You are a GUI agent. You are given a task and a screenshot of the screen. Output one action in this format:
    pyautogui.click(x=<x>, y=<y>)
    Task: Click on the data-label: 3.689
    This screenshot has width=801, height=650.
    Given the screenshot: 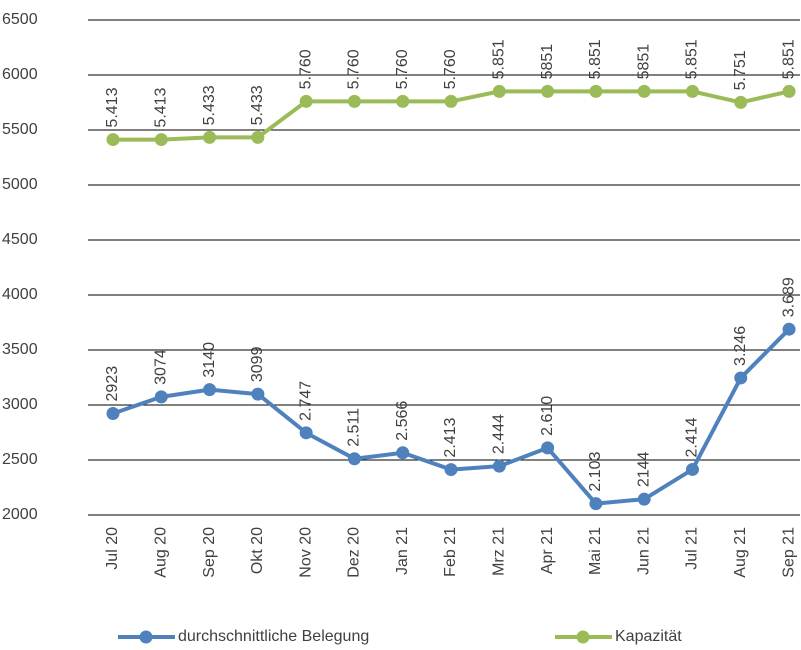 What is the action you would take?
    pyautogui.click(x=788, y=297)
    